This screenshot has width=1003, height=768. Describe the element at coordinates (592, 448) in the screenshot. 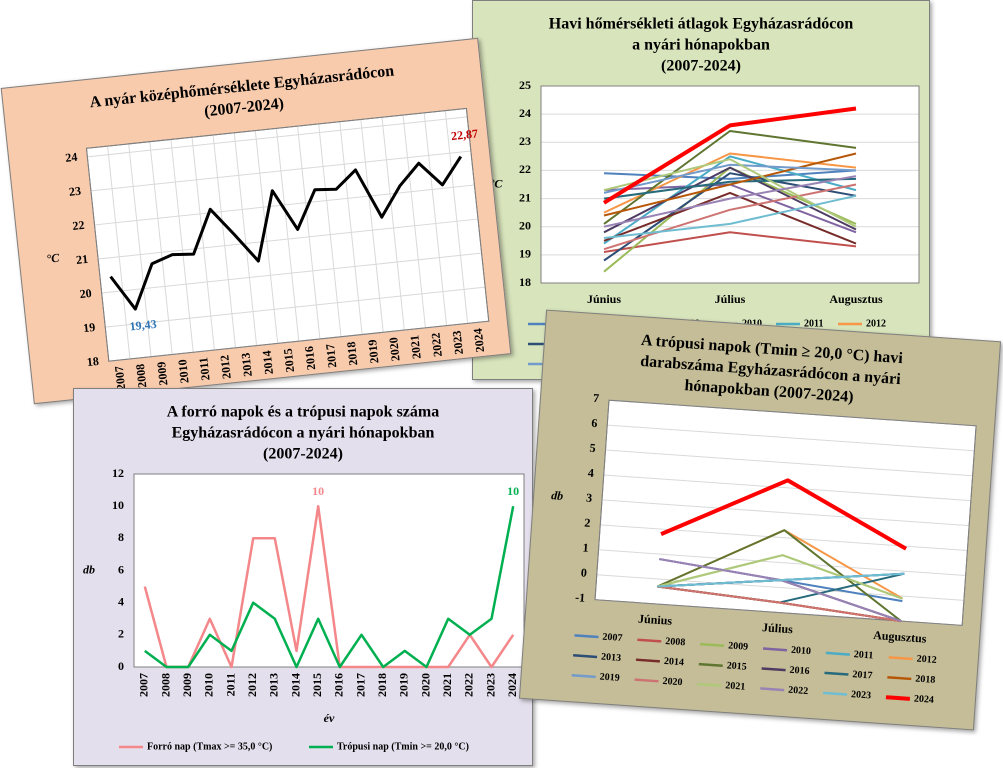

I see `y-tick-label: 5` at that location.